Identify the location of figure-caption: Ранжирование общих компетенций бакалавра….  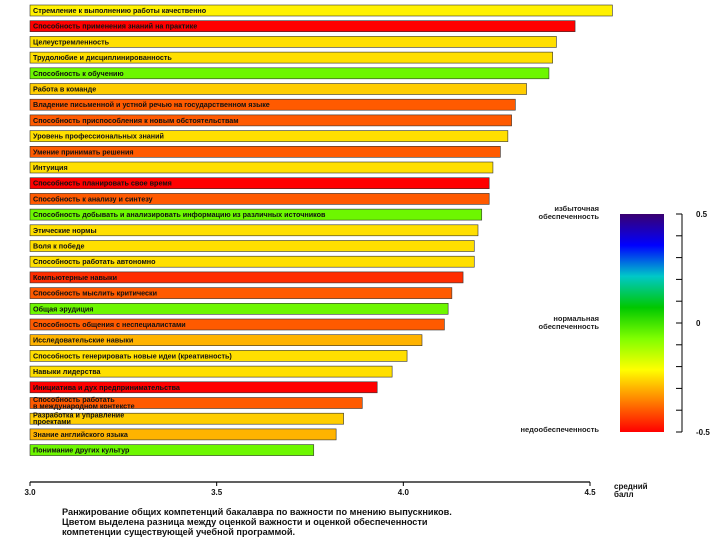
(362, 522).